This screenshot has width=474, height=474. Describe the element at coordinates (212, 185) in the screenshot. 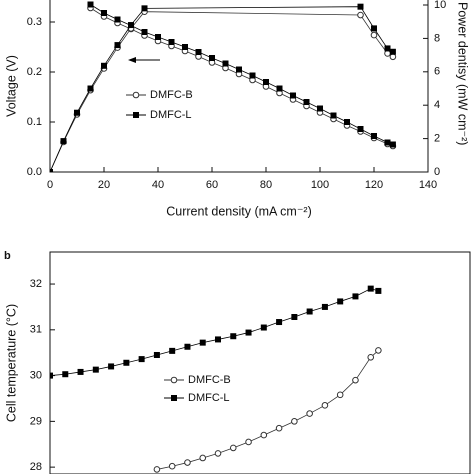

I see `x-tick-label: 60` at that location.